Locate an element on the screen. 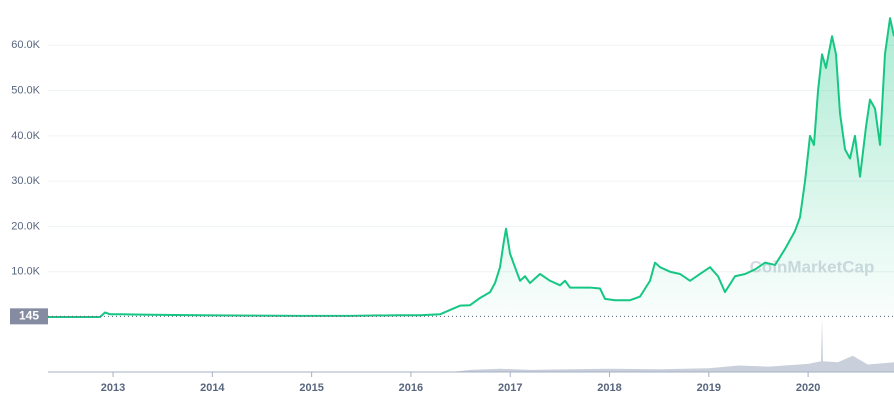 The width and height of the screenshot is (894, 400). y-tick-label: 50.0K is located at coordinates (25, 90).